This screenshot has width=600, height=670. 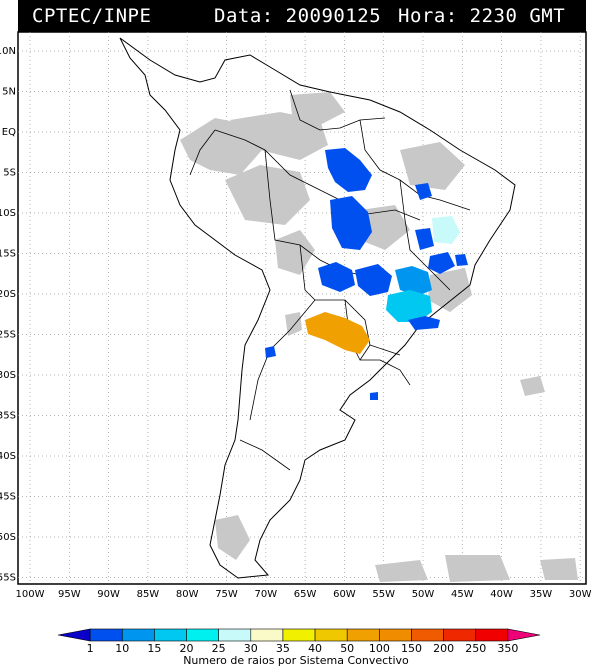 What do you see at coordinates (8, 497) in the screenshot?
I see `lat-label: 45S` at bounding box center [8, 497].